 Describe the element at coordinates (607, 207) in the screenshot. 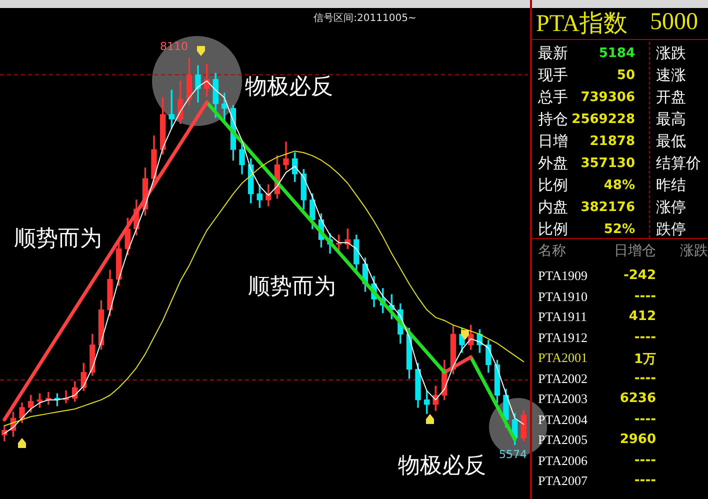

I see `text: 382176` at that location.